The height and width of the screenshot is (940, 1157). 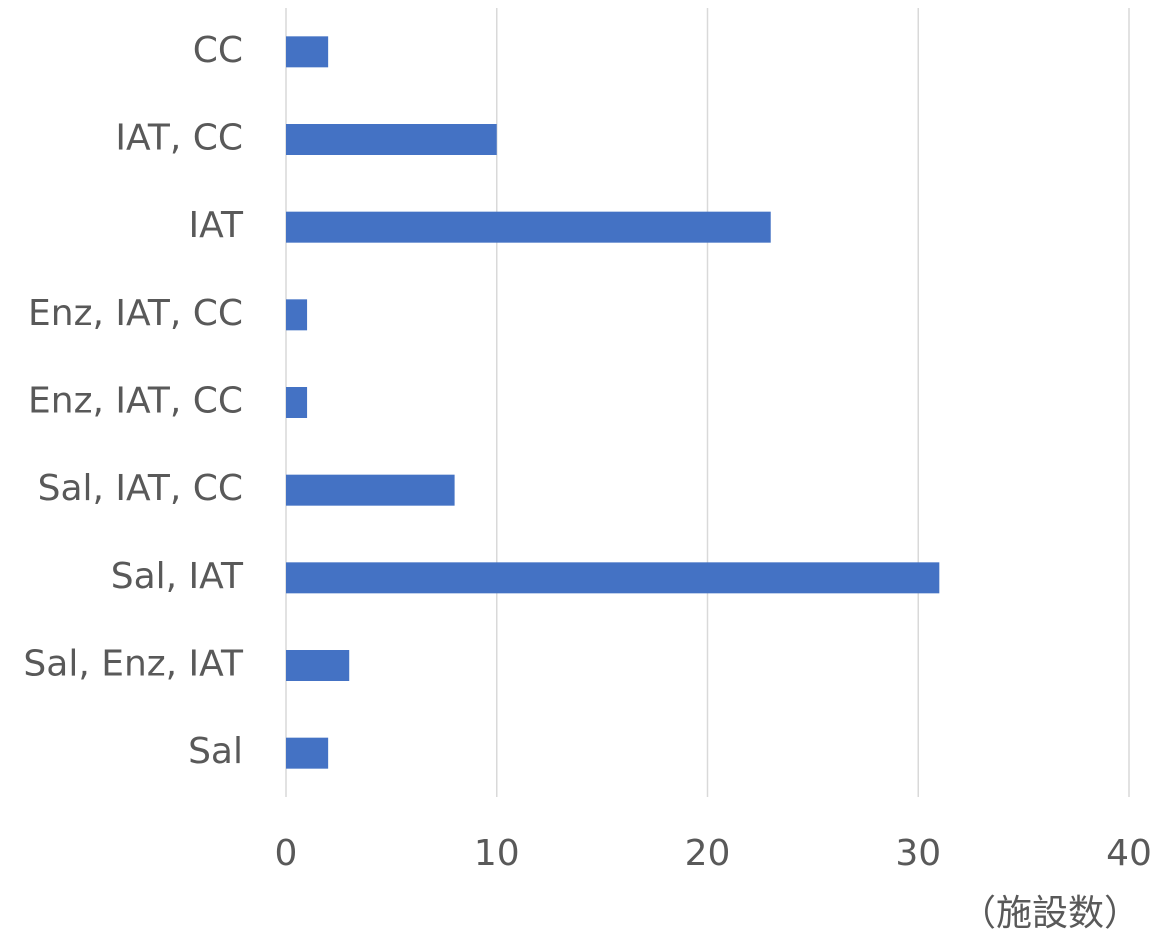 I want to click on y-tick-label: Sal, IAT, so click(x=177, y=576).